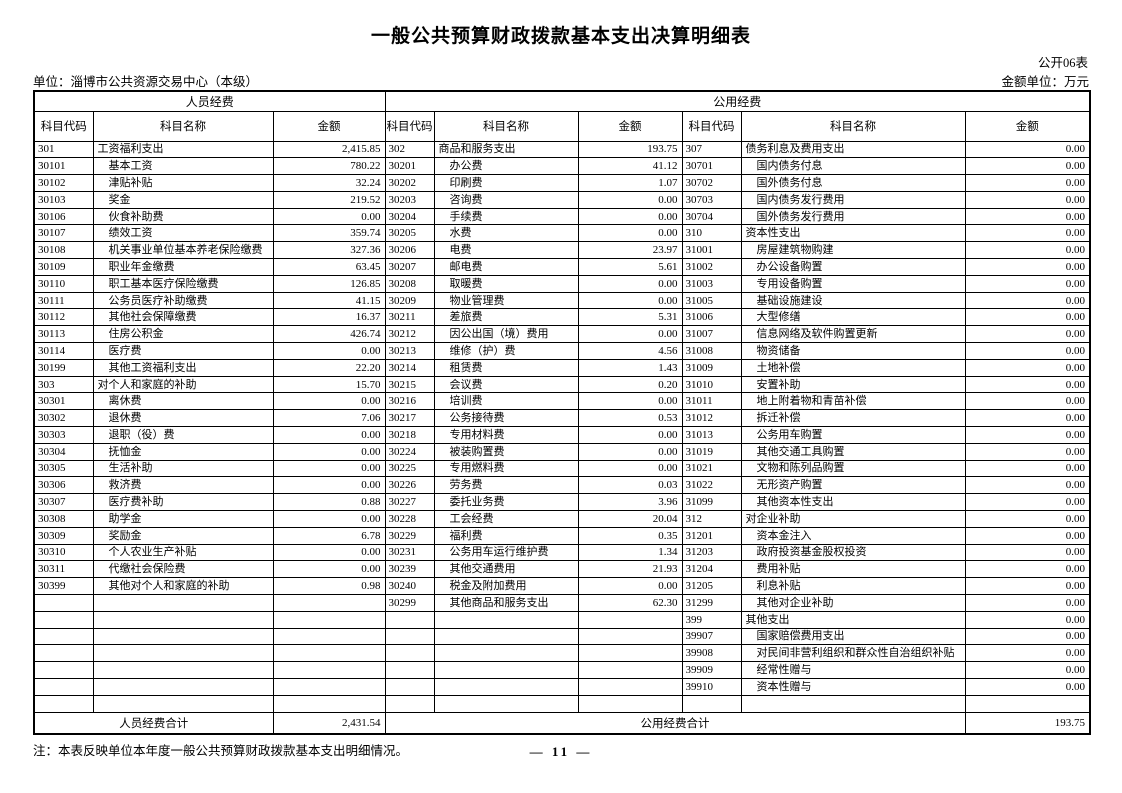 The height and width of the screenshot is (793, 1122). Describe the element at coordinates (561, 751) in the screenshot. I see `page-number: — 11 —` at that location.